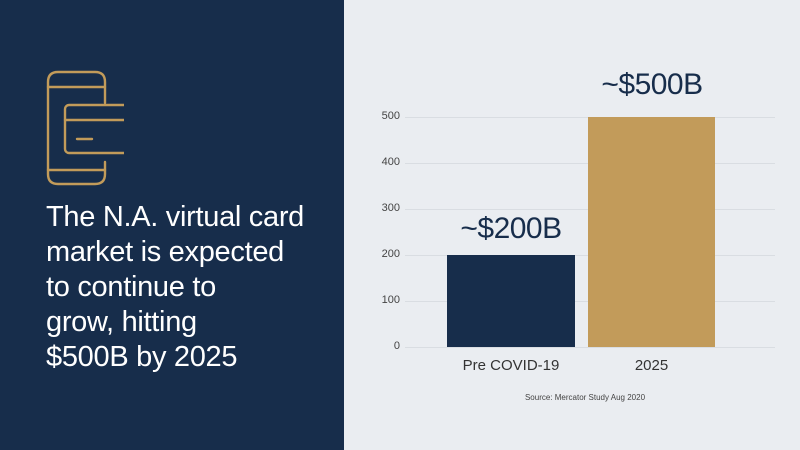  I want to click on y-tick-label: 400, so click(390, 162).